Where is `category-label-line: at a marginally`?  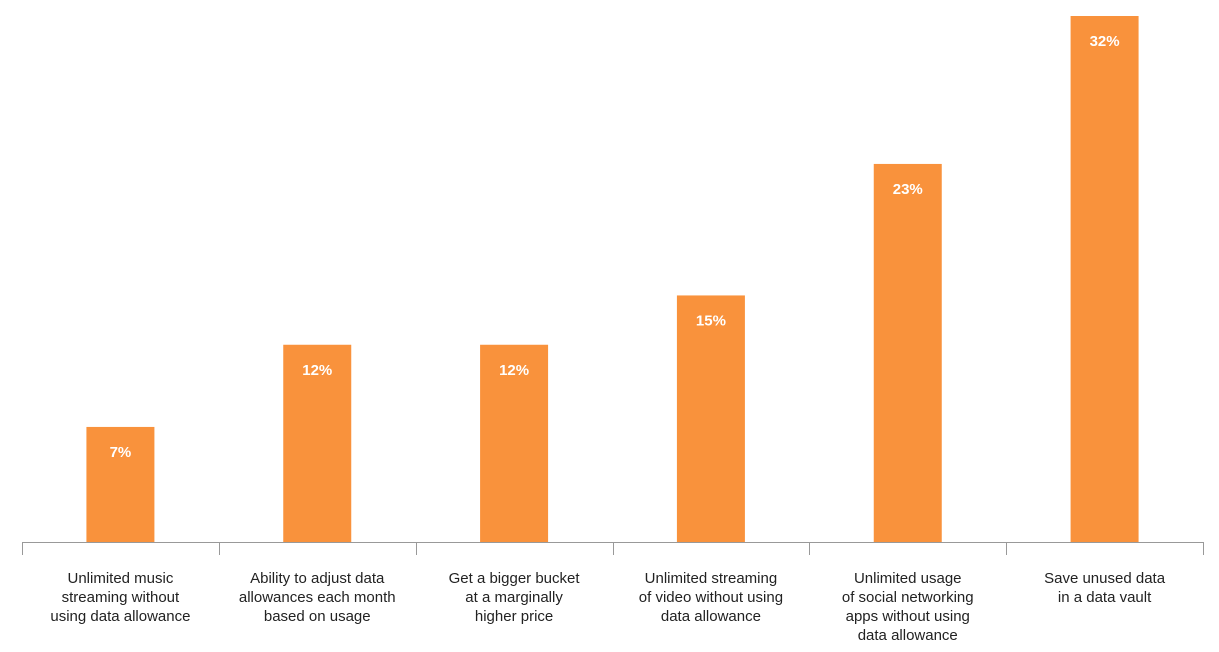 category-label-line: at a marginally is located at coordinates (514, 597).